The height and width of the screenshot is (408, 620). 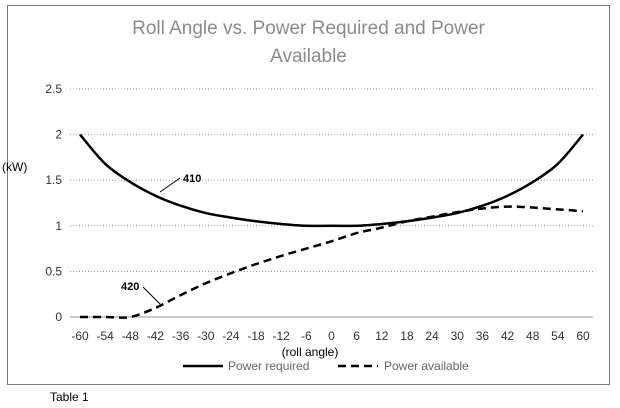 What do you see at coordinates (508, 336) in the screenshot?
I see `x-tick-label: 42` at bounding box center [508, 336].